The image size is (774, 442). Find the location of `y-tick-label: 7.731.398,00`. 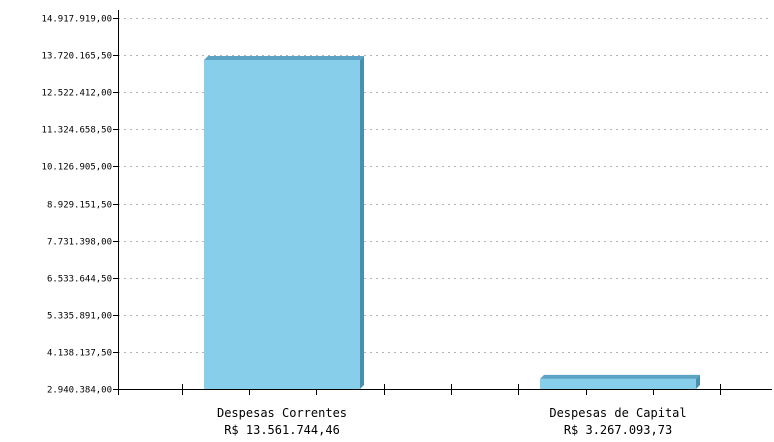

y-tick-label: 7.731.398,00 is located at coordinates (79, 243).